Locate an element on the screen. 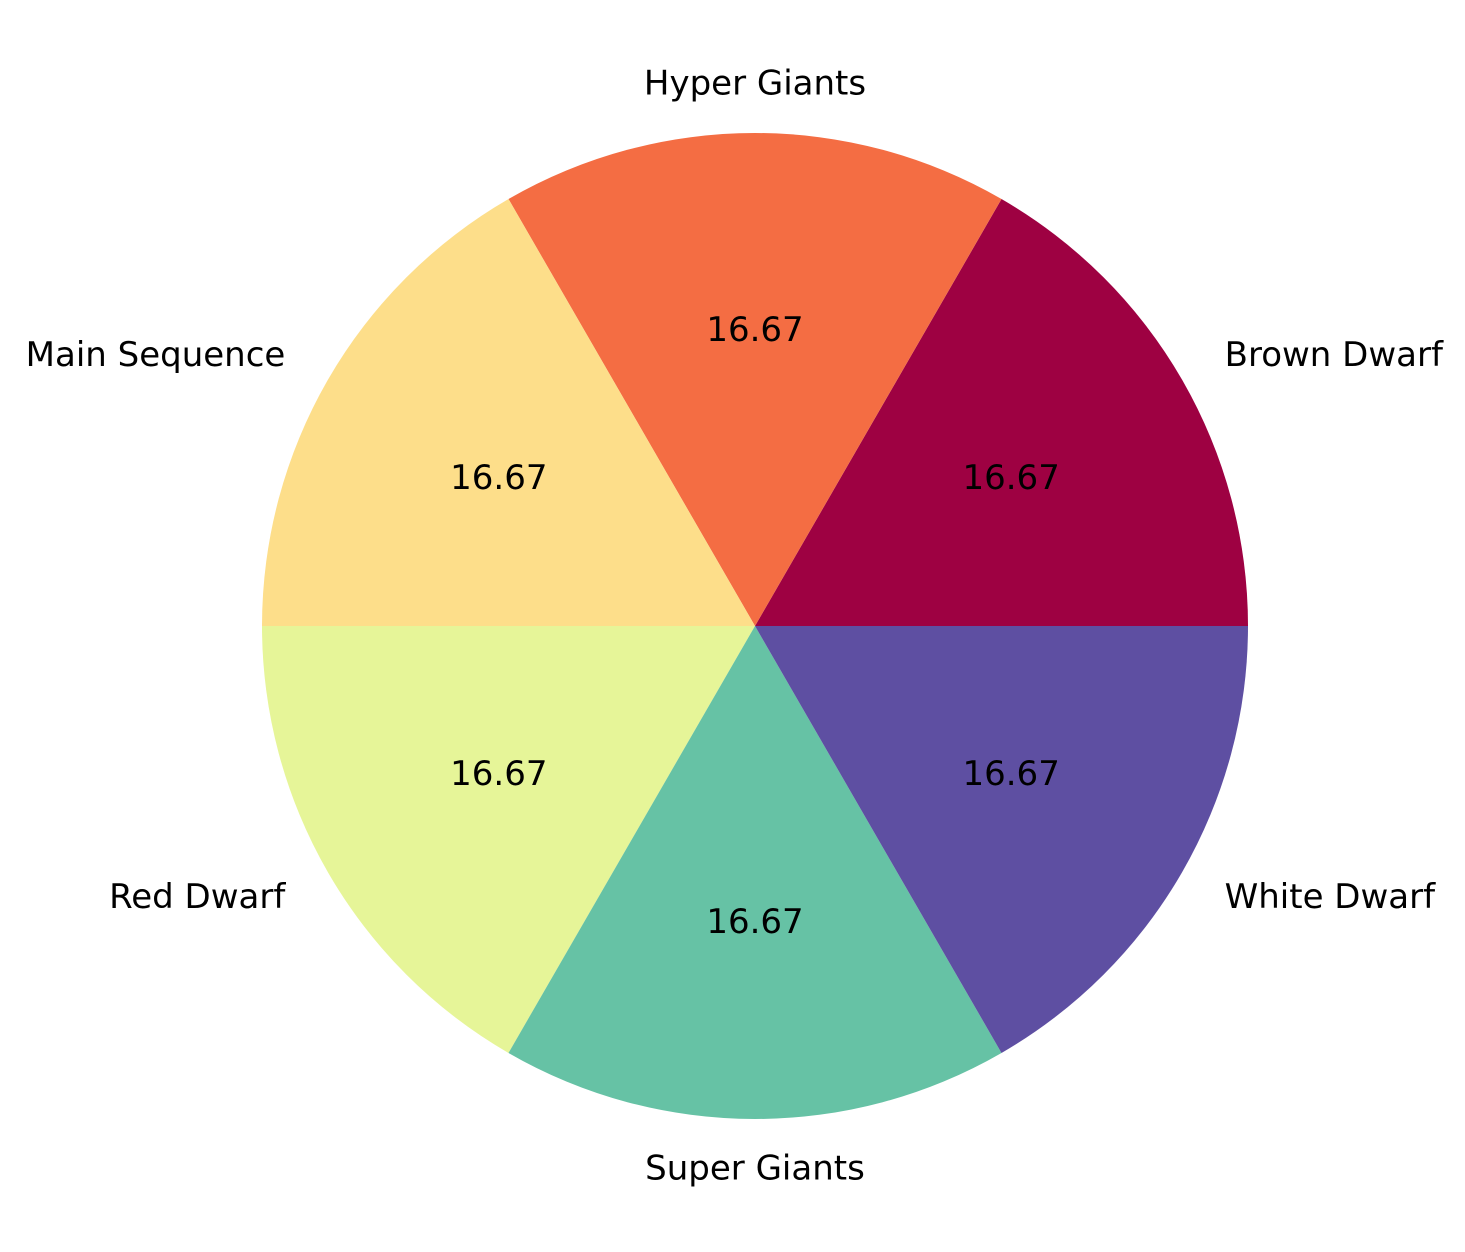  slice-label-super-giants: Super Giants is located at coordinates (755, 1168).